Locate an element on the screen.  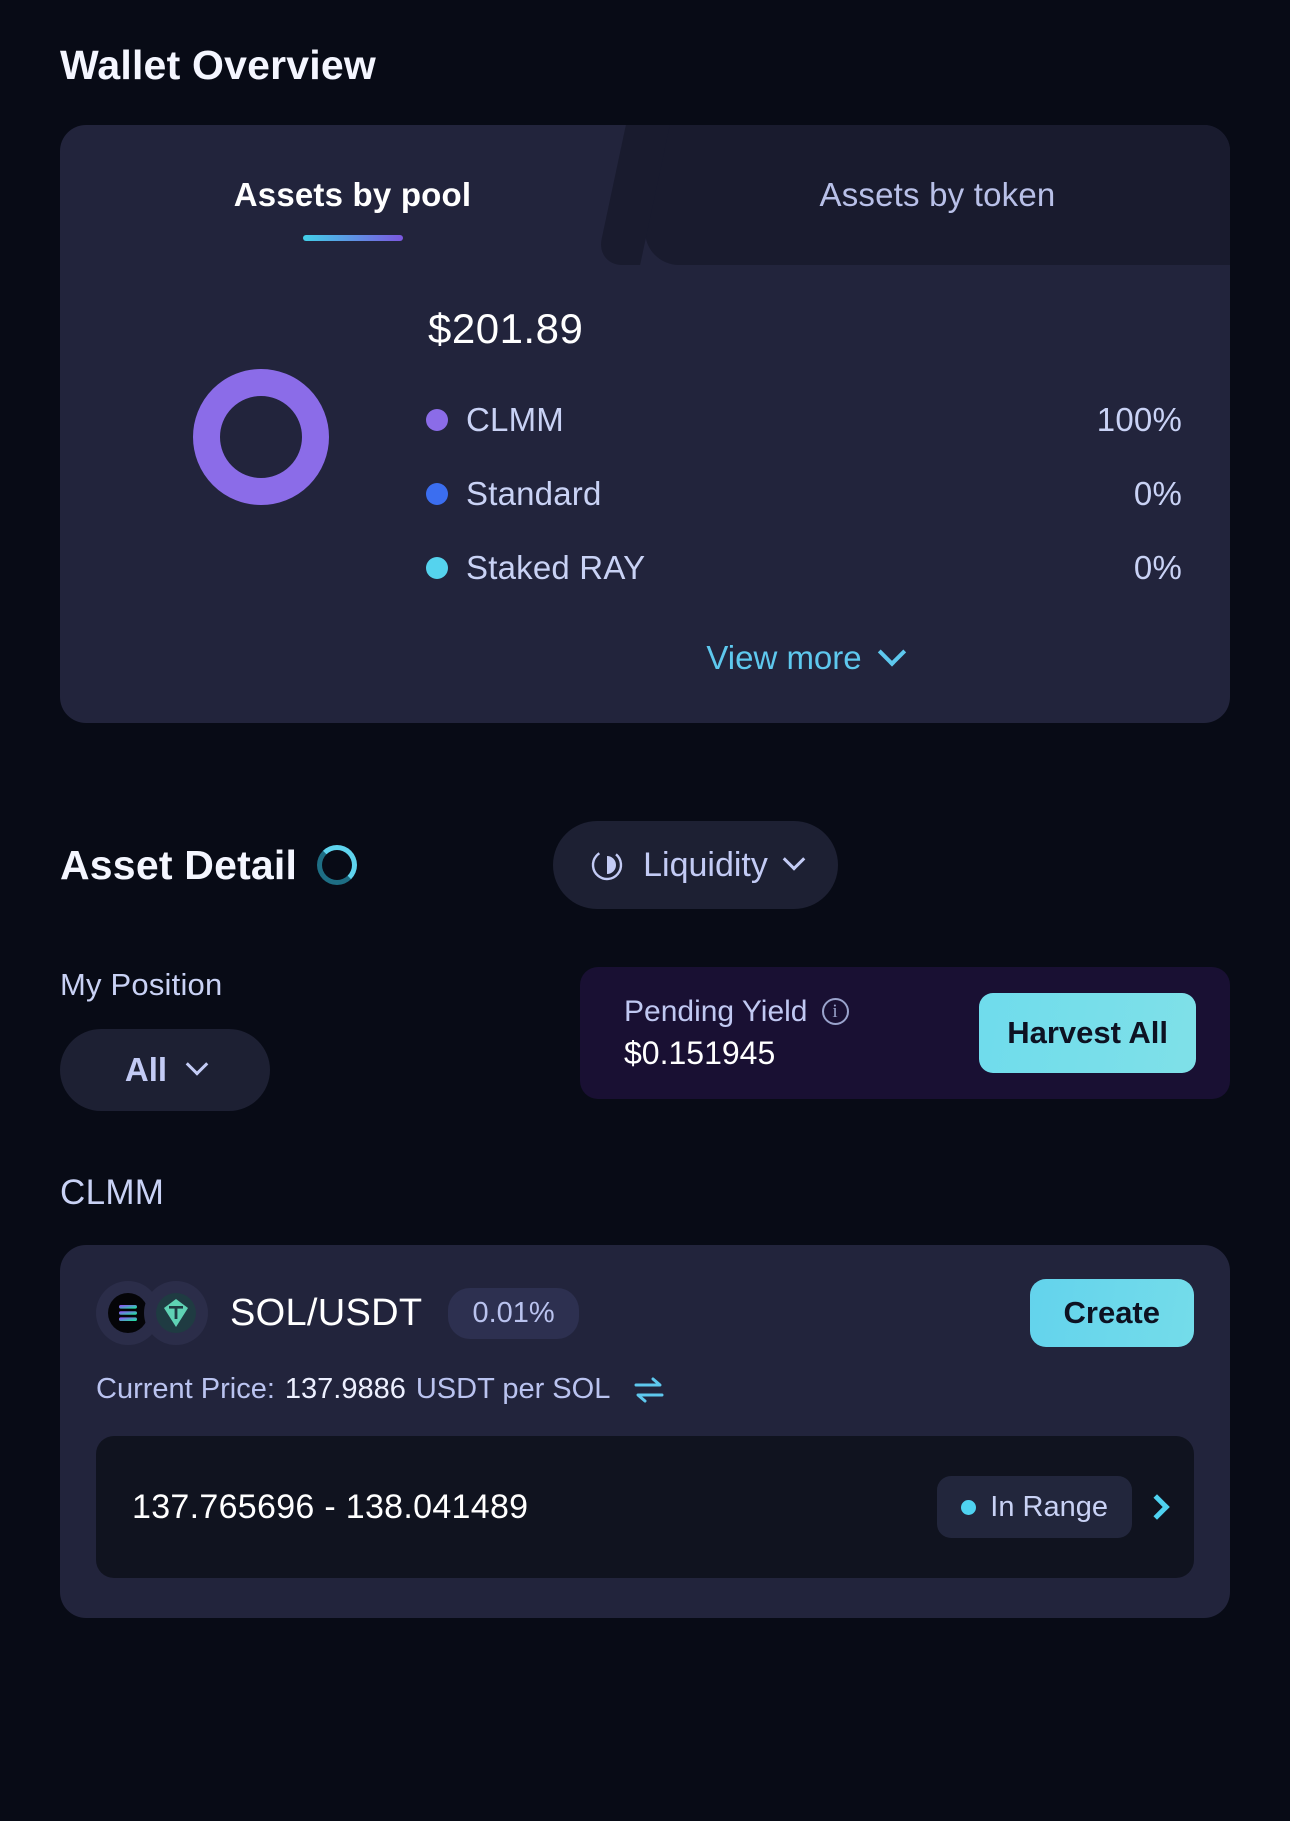
view-more-button: View more is located at coordinates (804, 657).